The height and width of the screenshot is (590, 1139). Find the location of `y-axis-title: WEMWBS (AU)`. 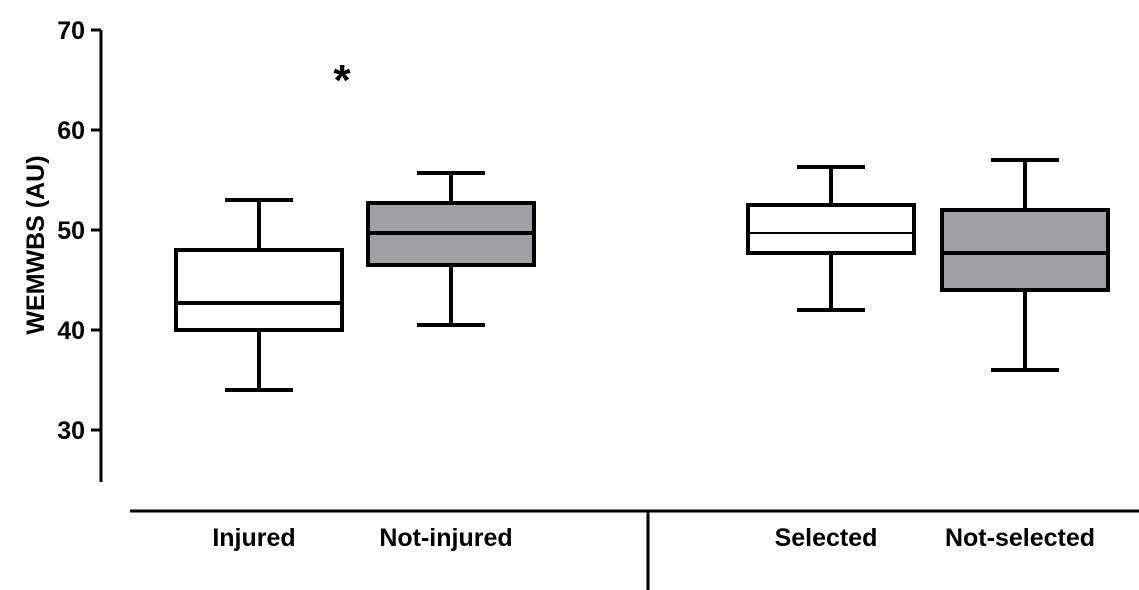

y-axis-title: WEMWBS (AU) is located at coordinates (36, 244).